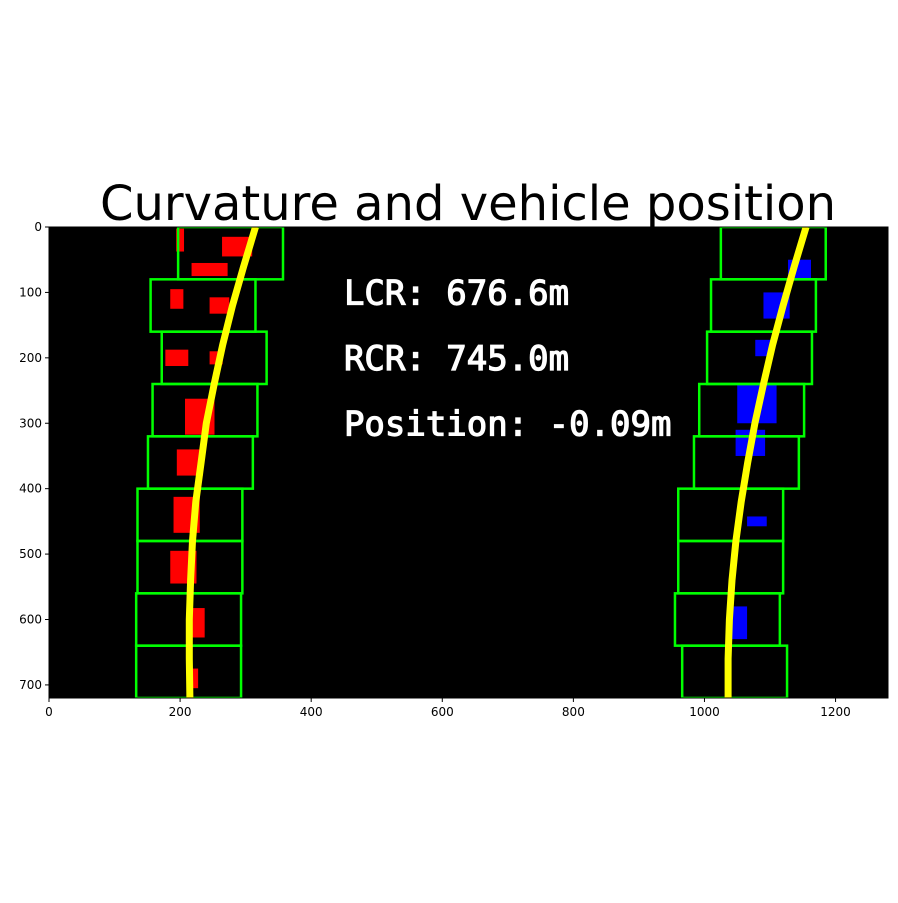 Image resolution: width=898 pixels, height=903 pixels. Describe the element at coordinates (442, 712) in the screenshot. I see `x-tick-label: 600` at that location.